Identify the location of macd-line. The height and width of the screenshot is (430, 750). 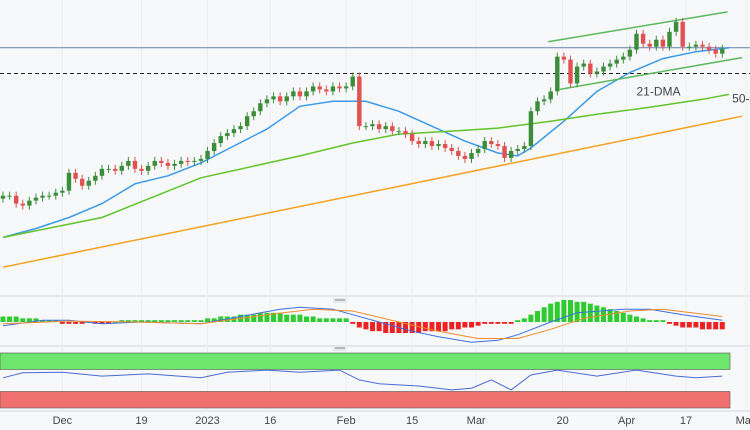
(362, 324).